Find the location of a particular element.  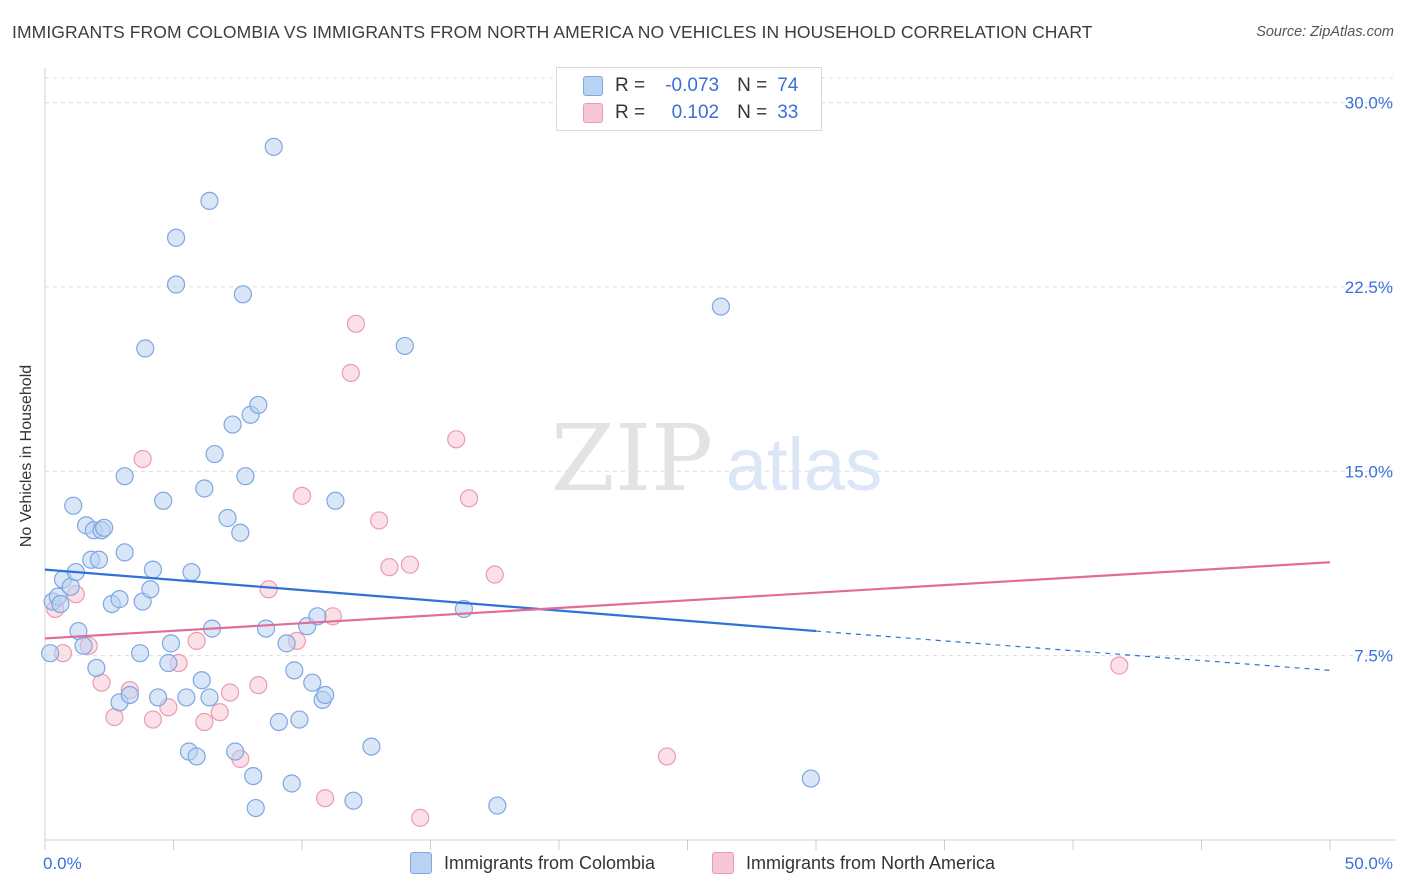

legend-swatch-pink is located at coordinates (593, 113).